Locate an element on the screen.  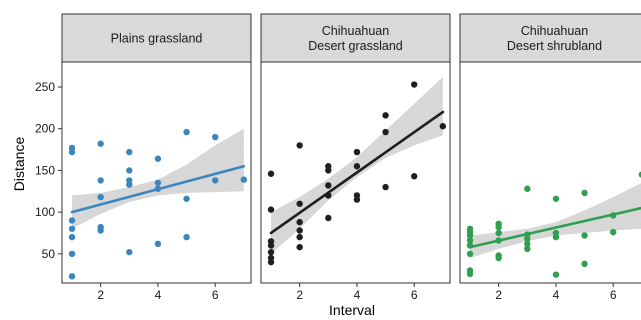
y-tick-label: 200 is located at coordinates (45, 129).